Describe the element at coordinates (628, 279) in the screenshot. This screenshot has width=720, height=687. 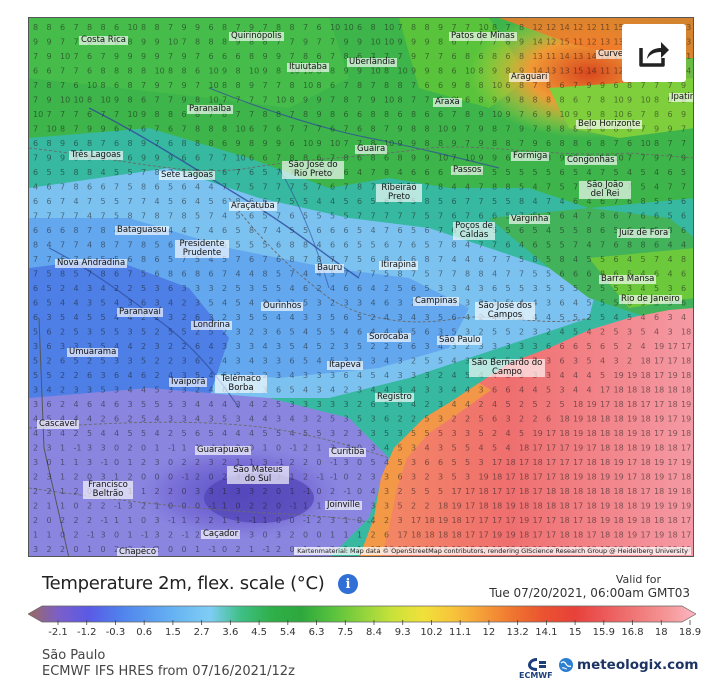
I see `city-label: Barra Mansa` at that location.